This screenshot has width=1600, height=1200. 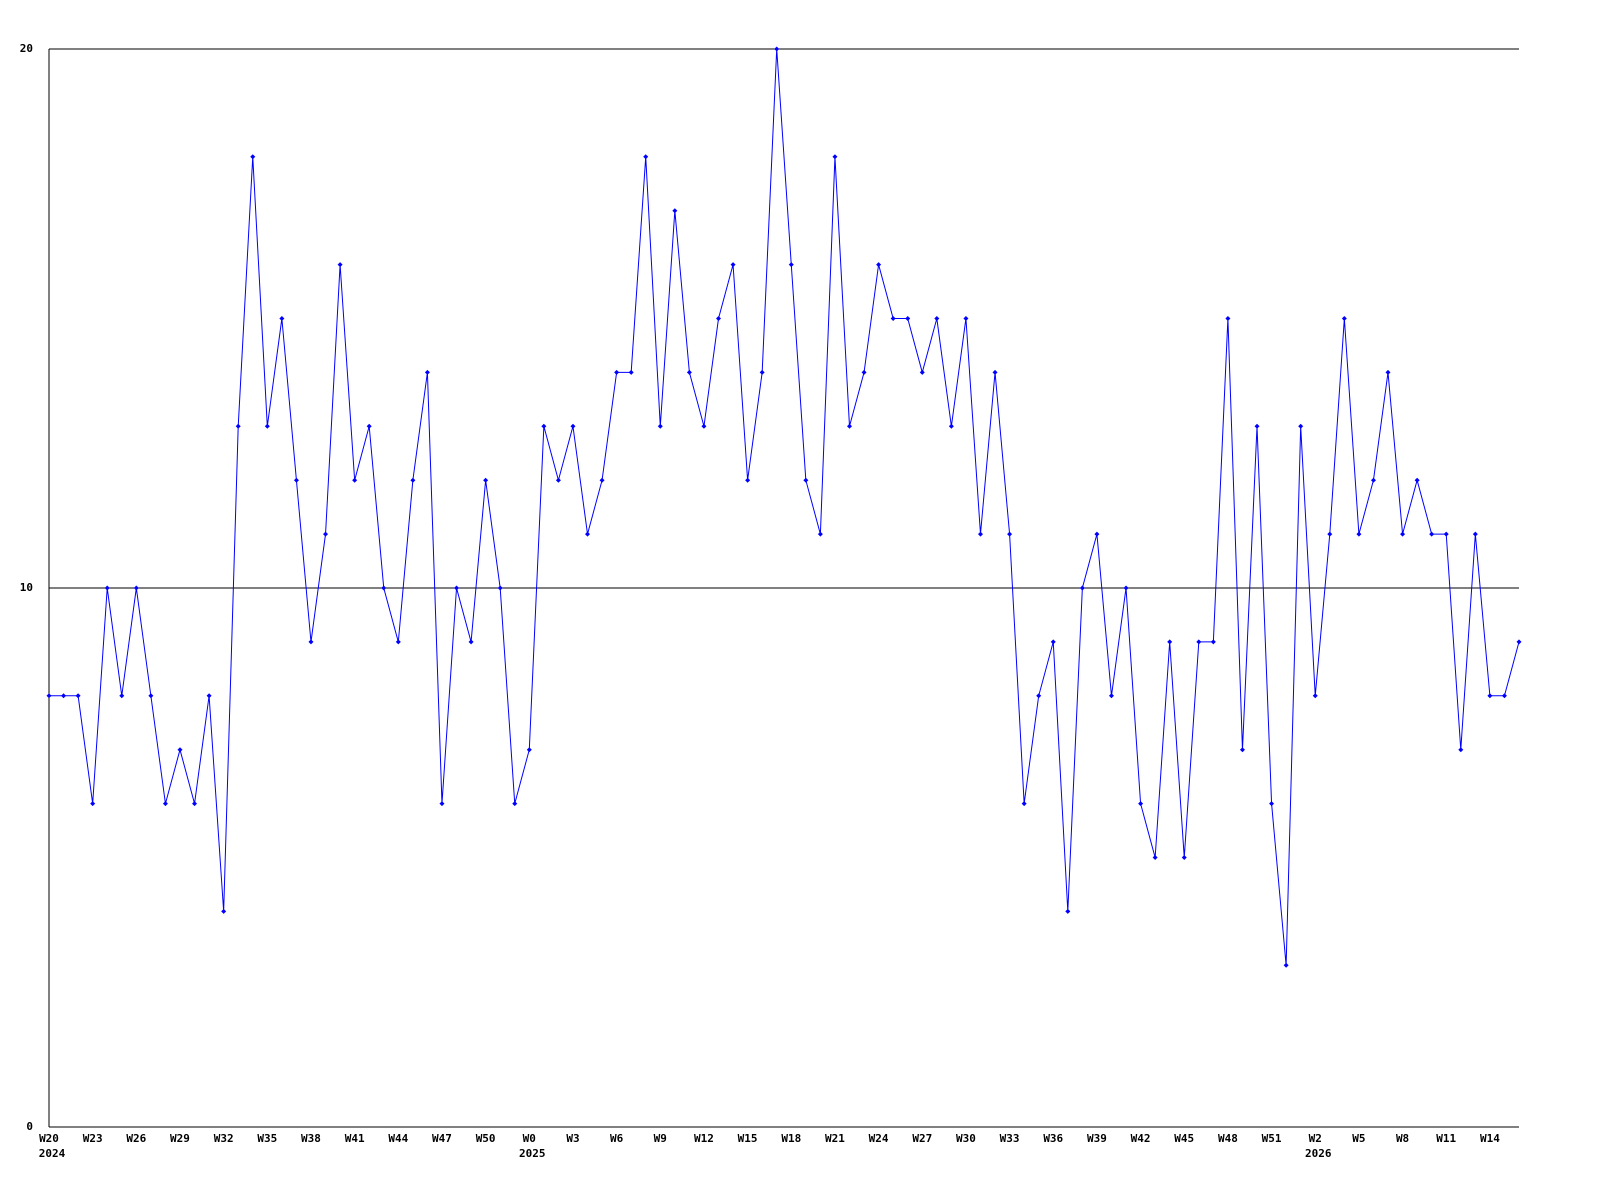 I want to click on x-tick-label: W29, so click(x=180, y=1138).